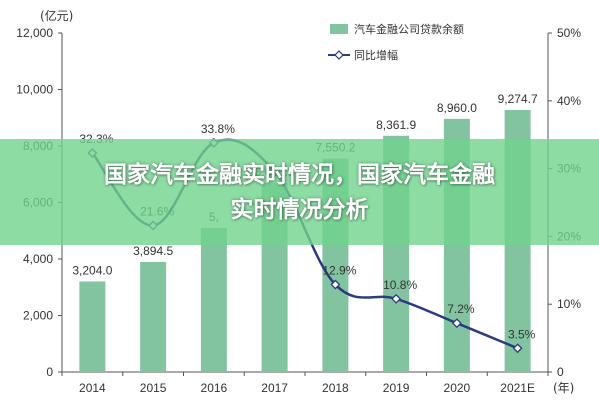 Image resolution: width=599 pixels, height=400 pixels. What do you see at coordinates (339, 271) in the screenshot?
I see `line-data-label: 12.9%` at bounding box center [339, 271].